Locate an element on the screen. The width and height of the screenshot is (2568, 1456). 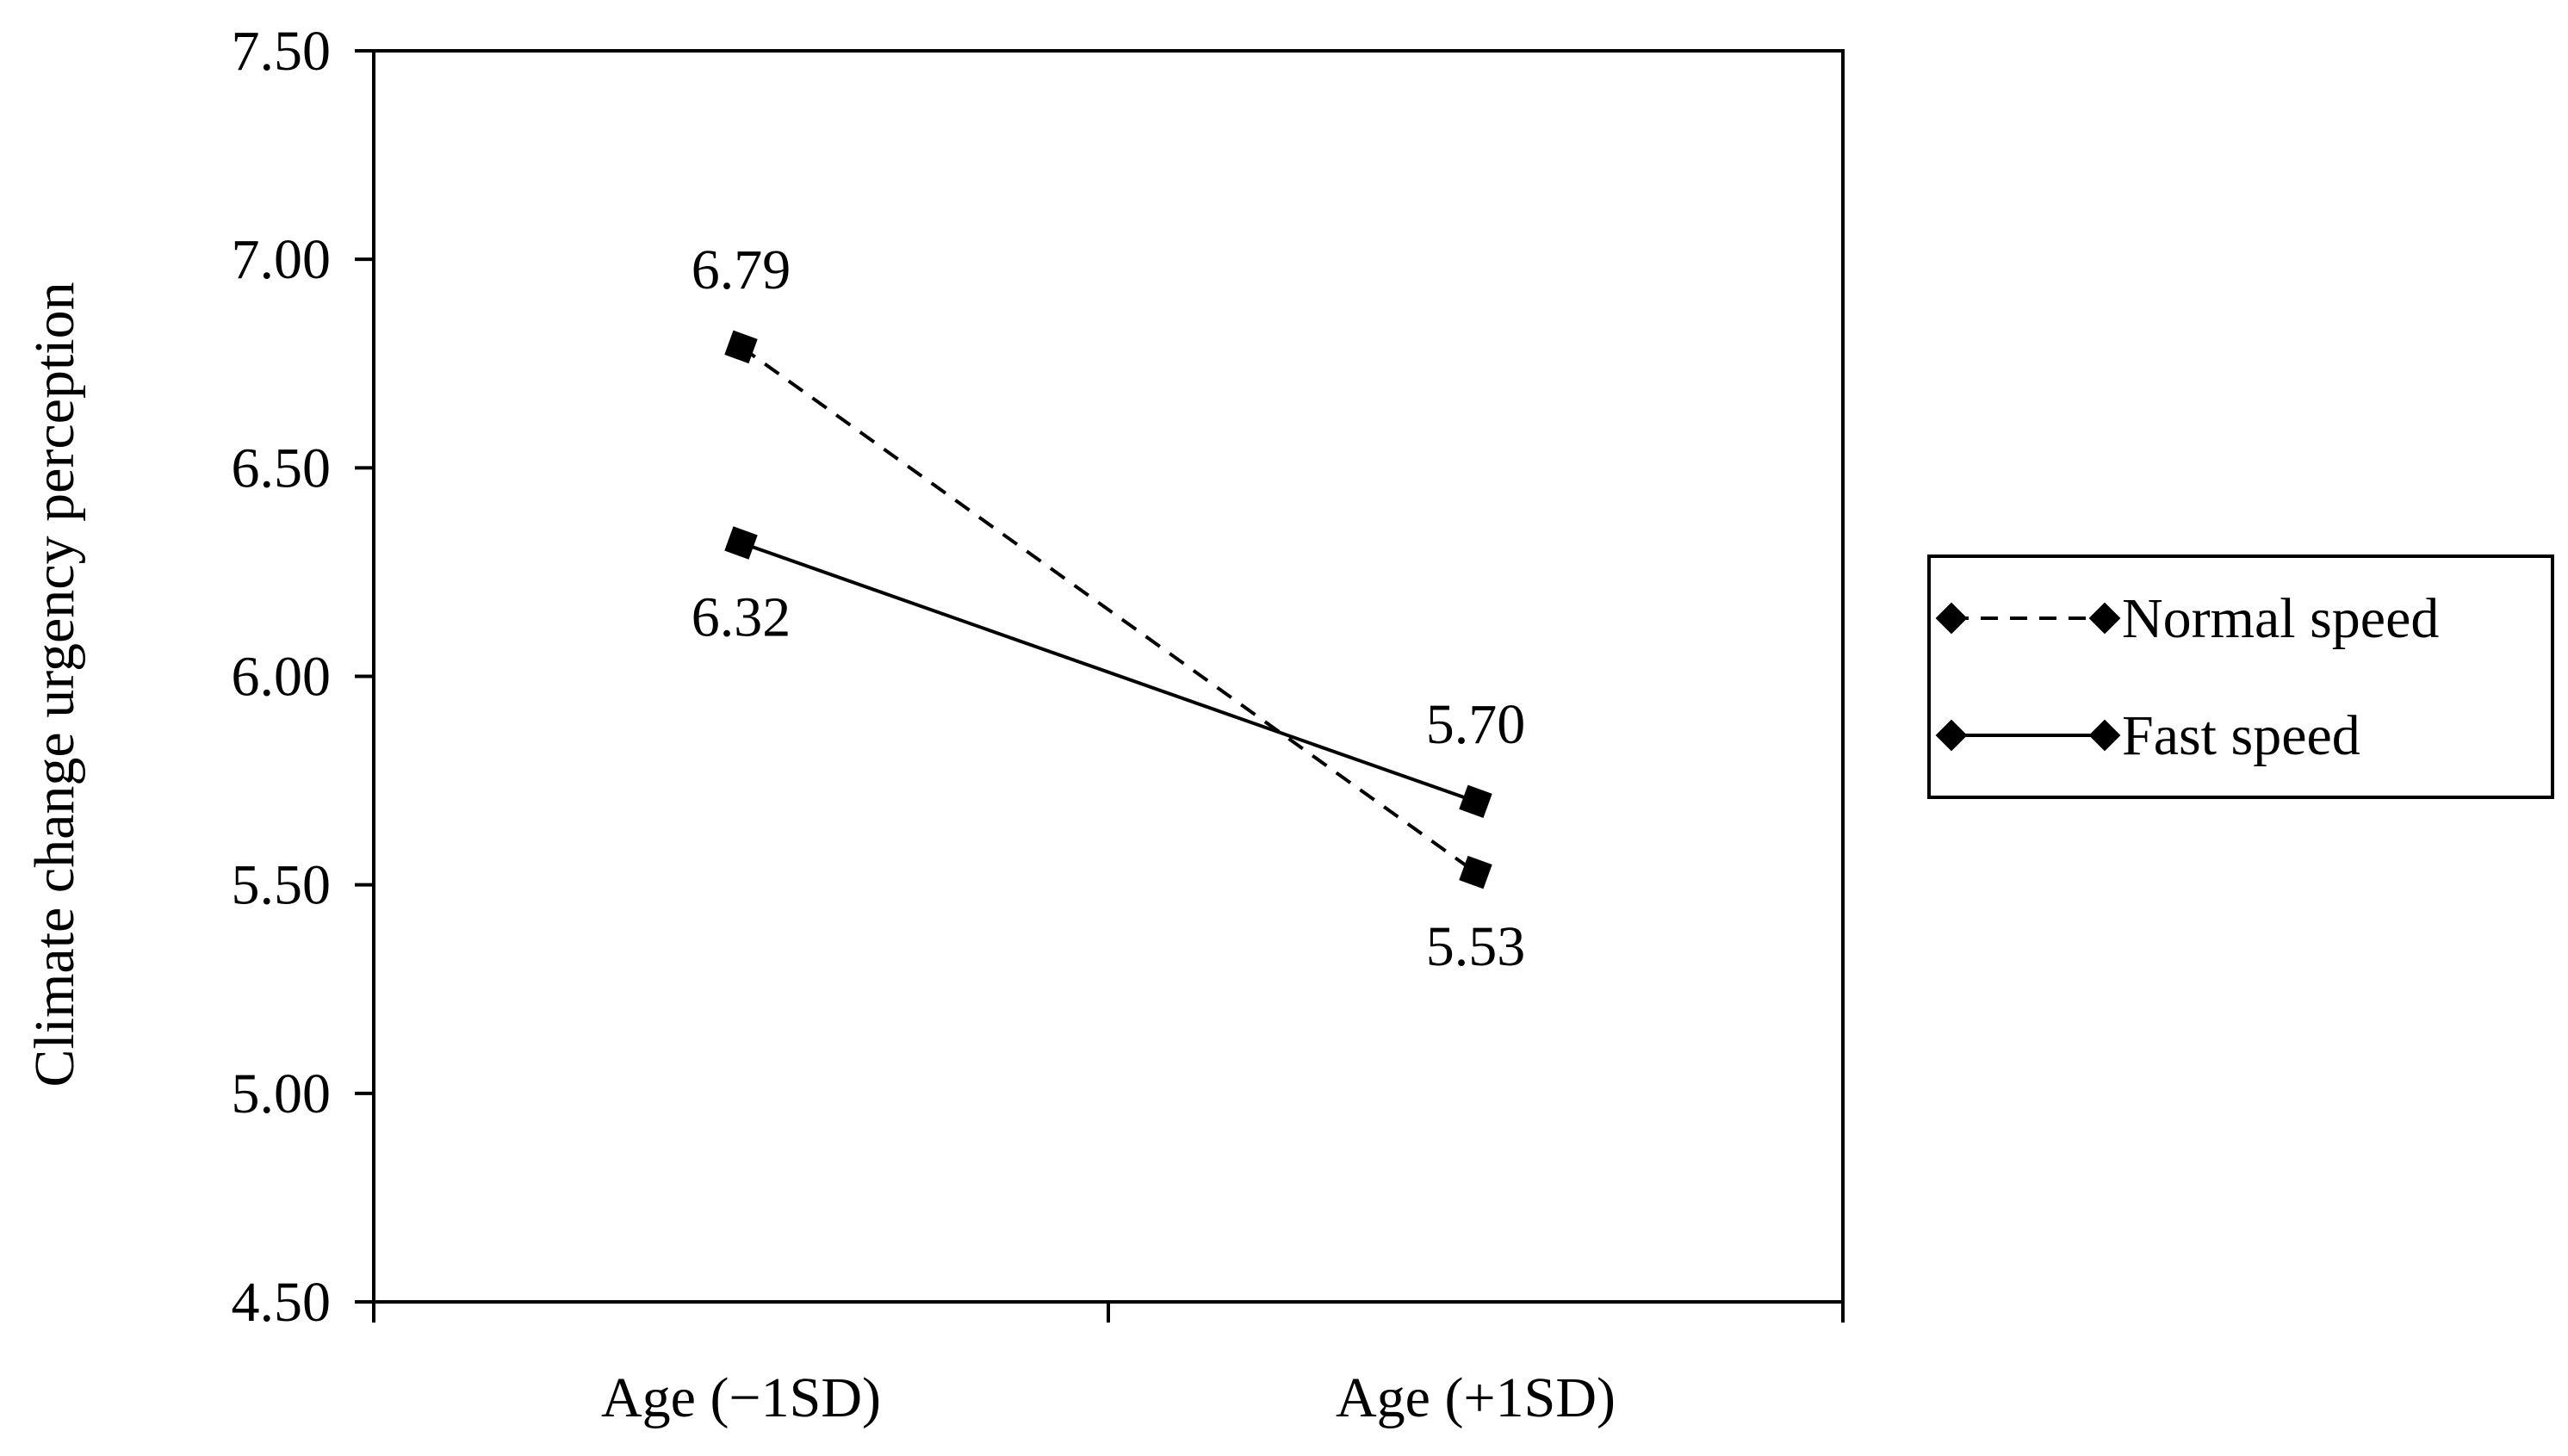
series-line-fast-speed is located at coordinates (1108, 672).